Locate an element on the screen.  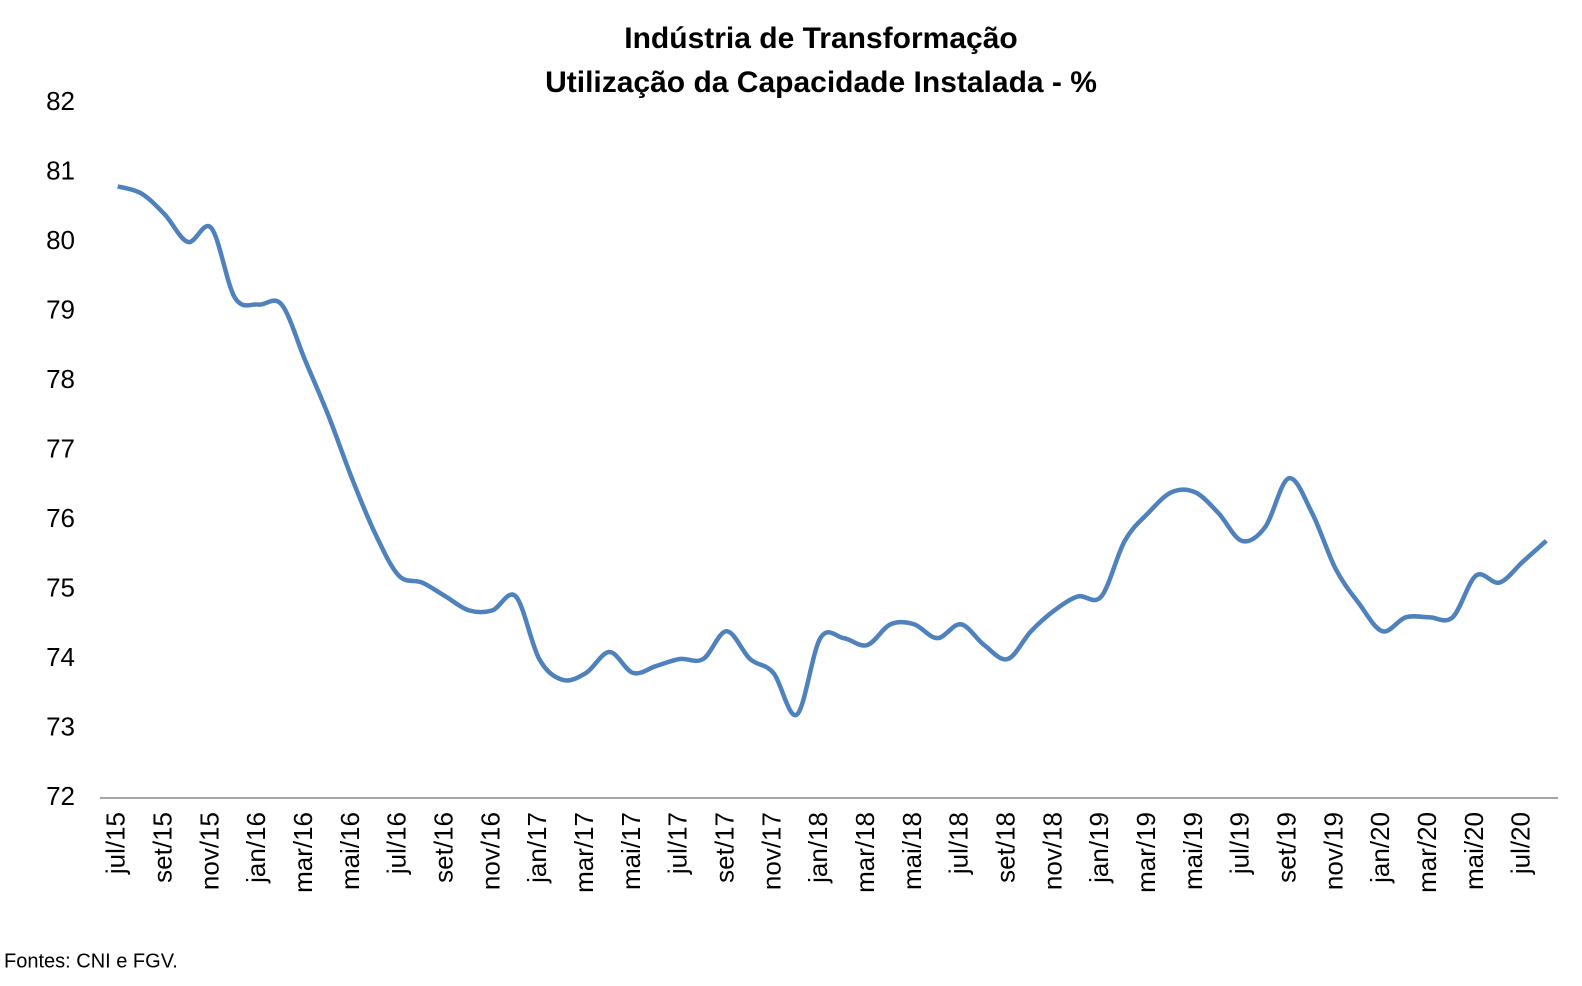
x-tick-label: jan/17 is located at coordinates (537, 848).